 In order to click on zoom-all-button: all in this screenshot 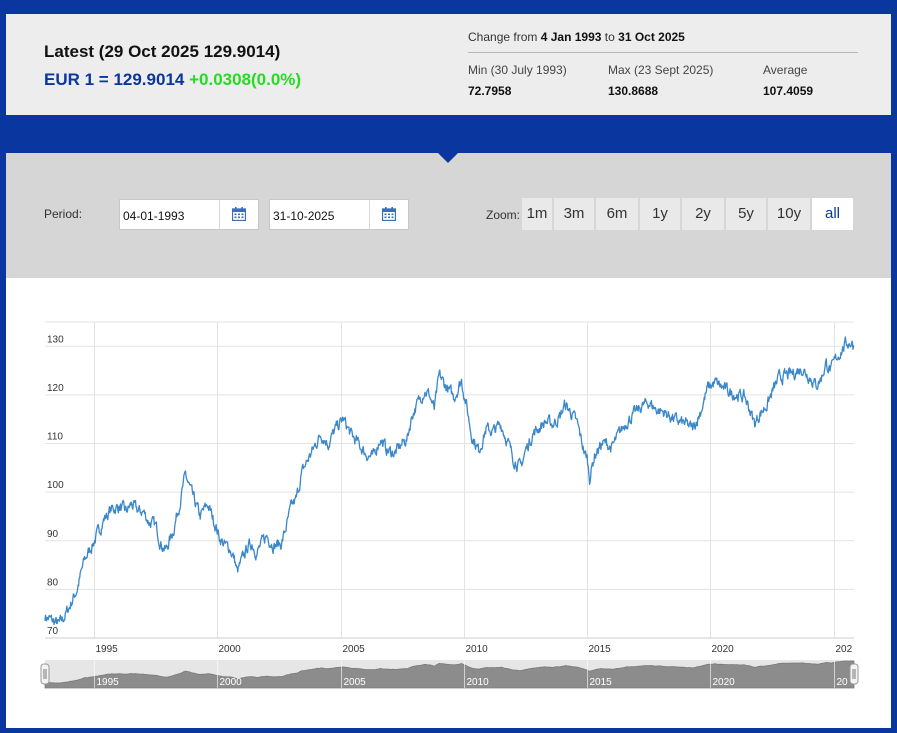, I will do `click(832, 214)`.